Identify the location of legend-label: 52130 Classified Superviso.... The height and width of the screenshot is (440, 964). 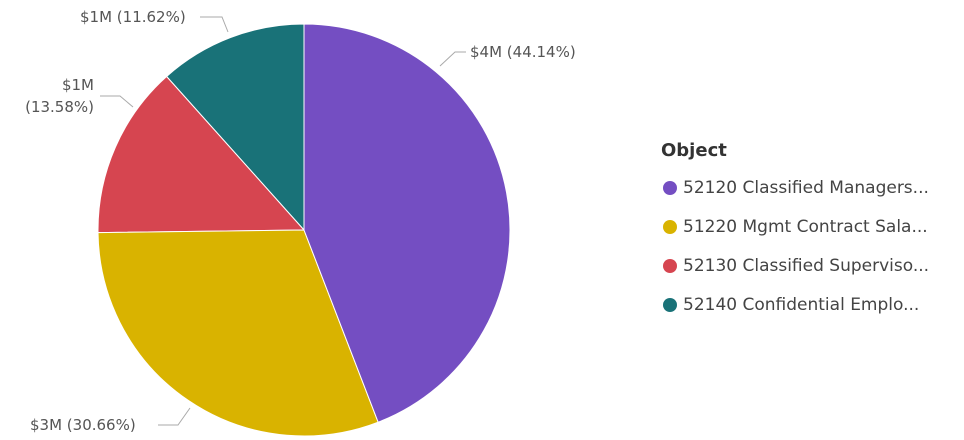
(806, 266).